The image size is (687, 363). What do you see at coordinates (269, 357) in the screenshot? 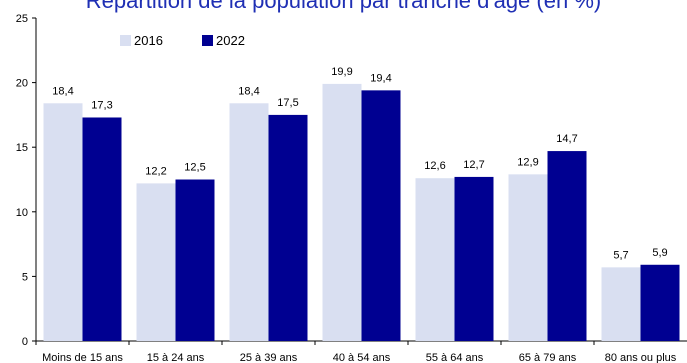
I see `category-label: 25 à 39 ans` at bounding box center [269, 357].